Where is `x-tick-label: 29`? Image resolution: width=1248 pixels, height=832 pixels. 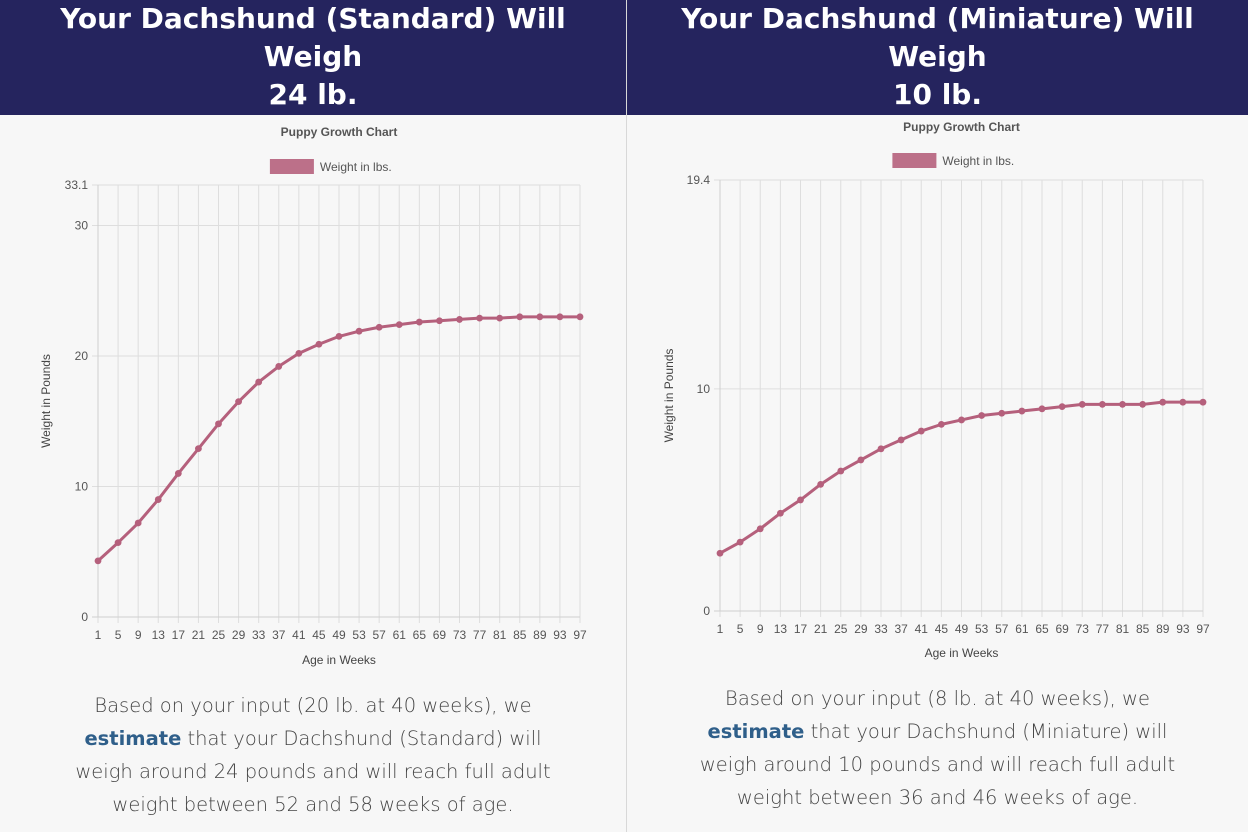 x-tick-label: 29 is located at coordinates (861, 629).